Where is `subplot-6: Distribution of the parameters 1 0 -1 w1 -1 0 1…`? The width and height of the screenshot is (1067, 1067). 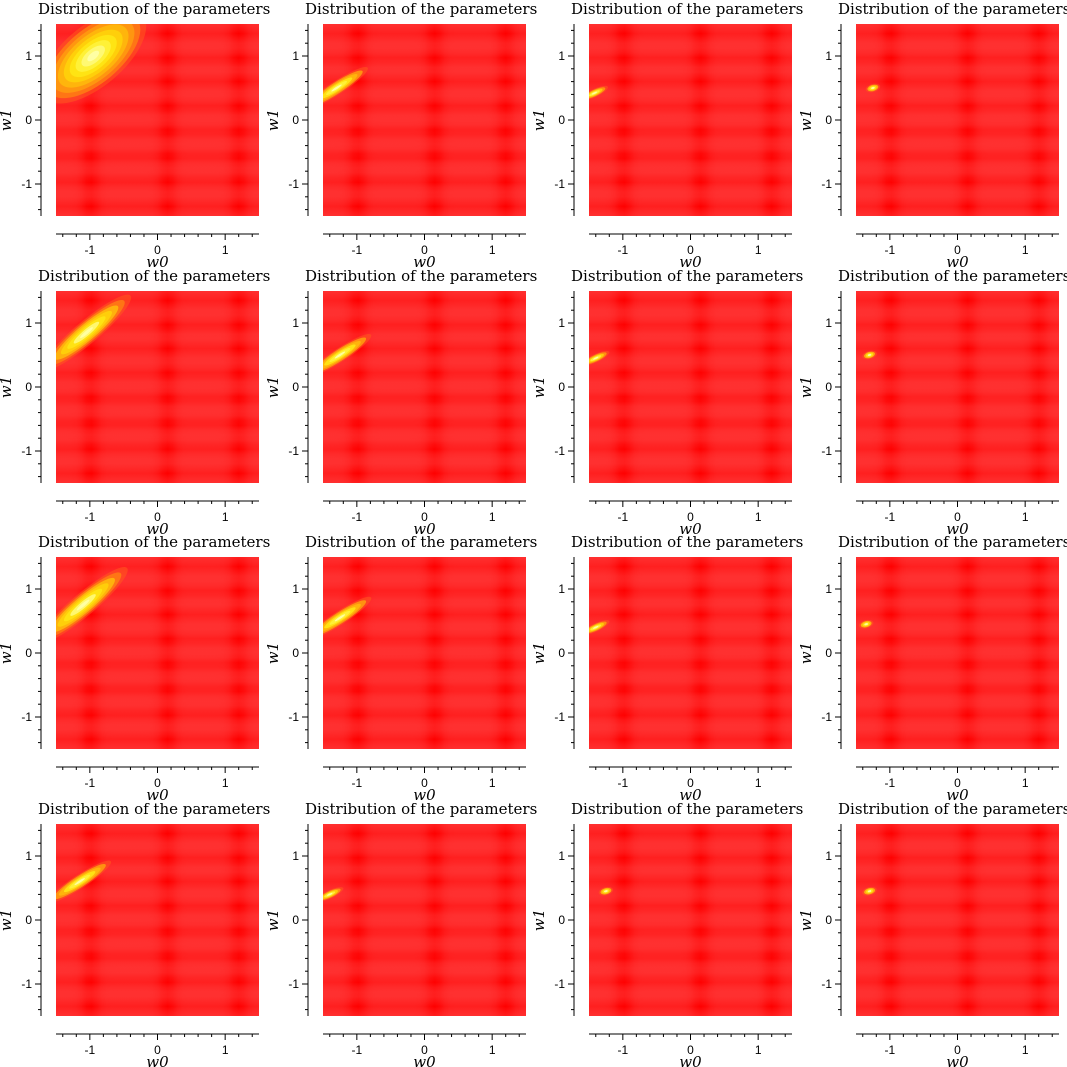
subplot-6: Distribution of the parameters 1 0 -1 w1 -1 0 1… is located at coordinates (400, 402).